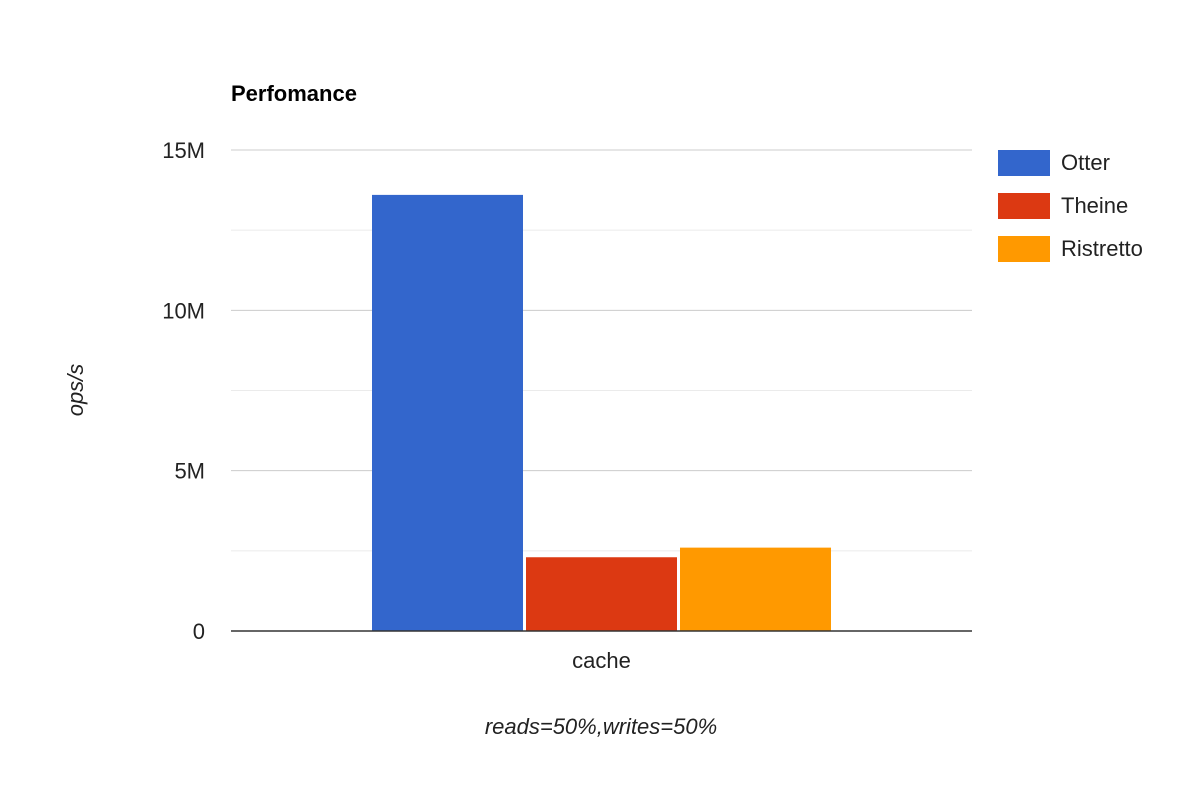 The width and height of the screenshot is (1200, 785). Describe the element at coordinates (447, 413) in the screenshot. I see `bar-otter` at that location.